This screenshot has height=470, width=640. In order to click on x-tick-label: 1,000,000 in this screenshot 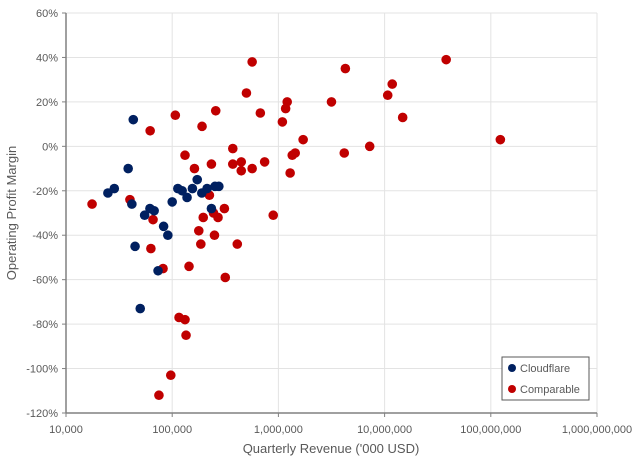, I will do `click(278, 430)`.